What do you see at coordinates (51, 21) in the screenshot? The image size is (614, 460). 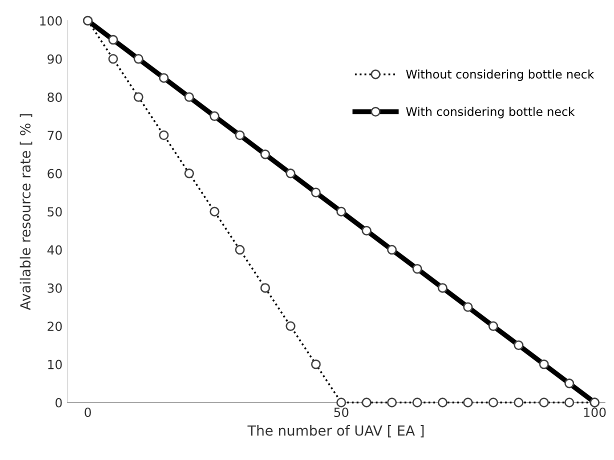 I see `y-tick-label: 100` at bounding box center [51, 21].